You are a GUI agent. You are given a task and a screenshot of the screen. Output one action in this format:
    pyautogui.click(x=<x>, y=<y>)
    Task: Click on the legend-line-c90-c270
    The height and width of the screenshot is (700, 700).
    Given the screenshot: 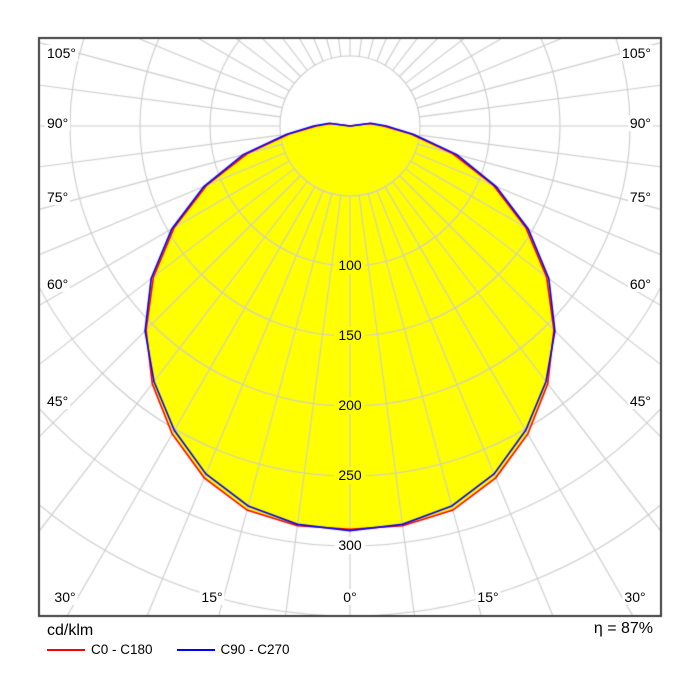 What is the action you would take?
    pyautogui.click(x=195, y=649)
    